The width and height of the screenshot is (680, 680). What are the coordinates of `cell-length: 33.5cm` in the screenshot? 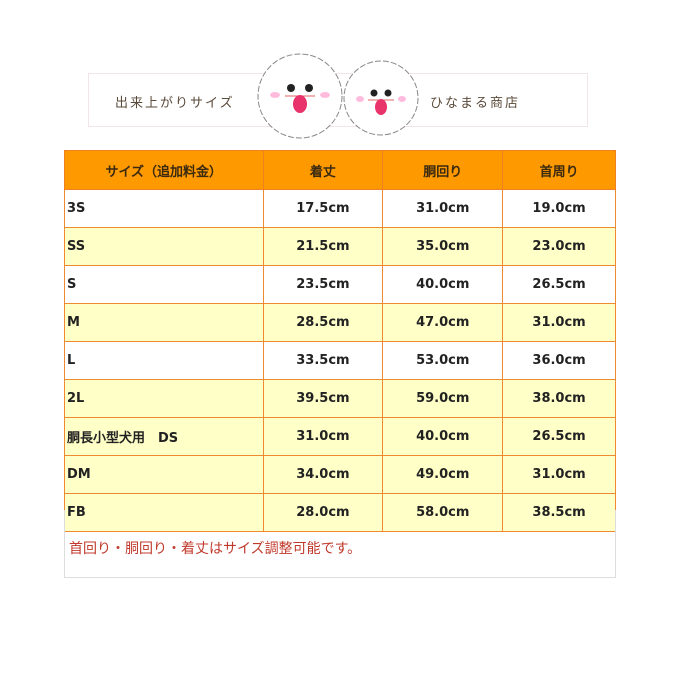 It's located at (323, 360).